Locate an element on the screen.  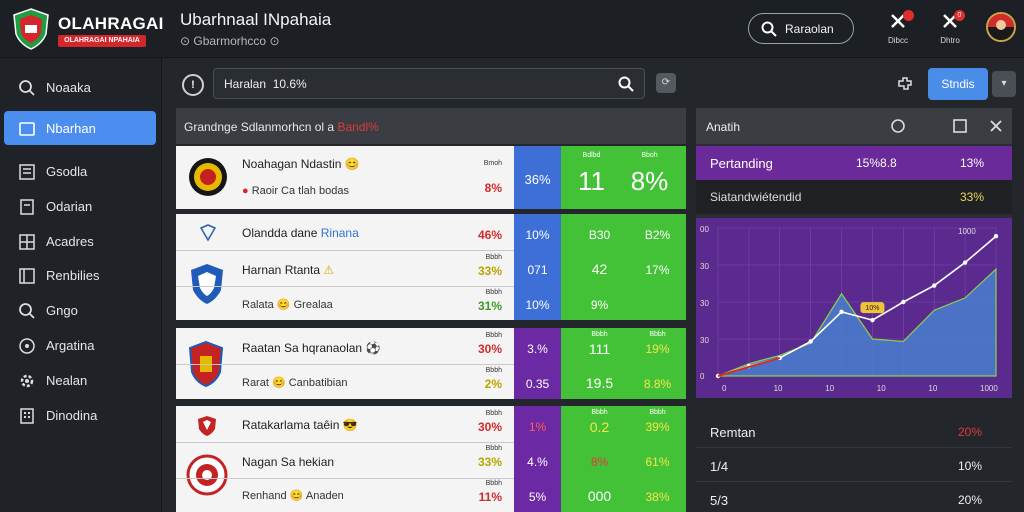
compass-icon is located at coordinates (27, 346).